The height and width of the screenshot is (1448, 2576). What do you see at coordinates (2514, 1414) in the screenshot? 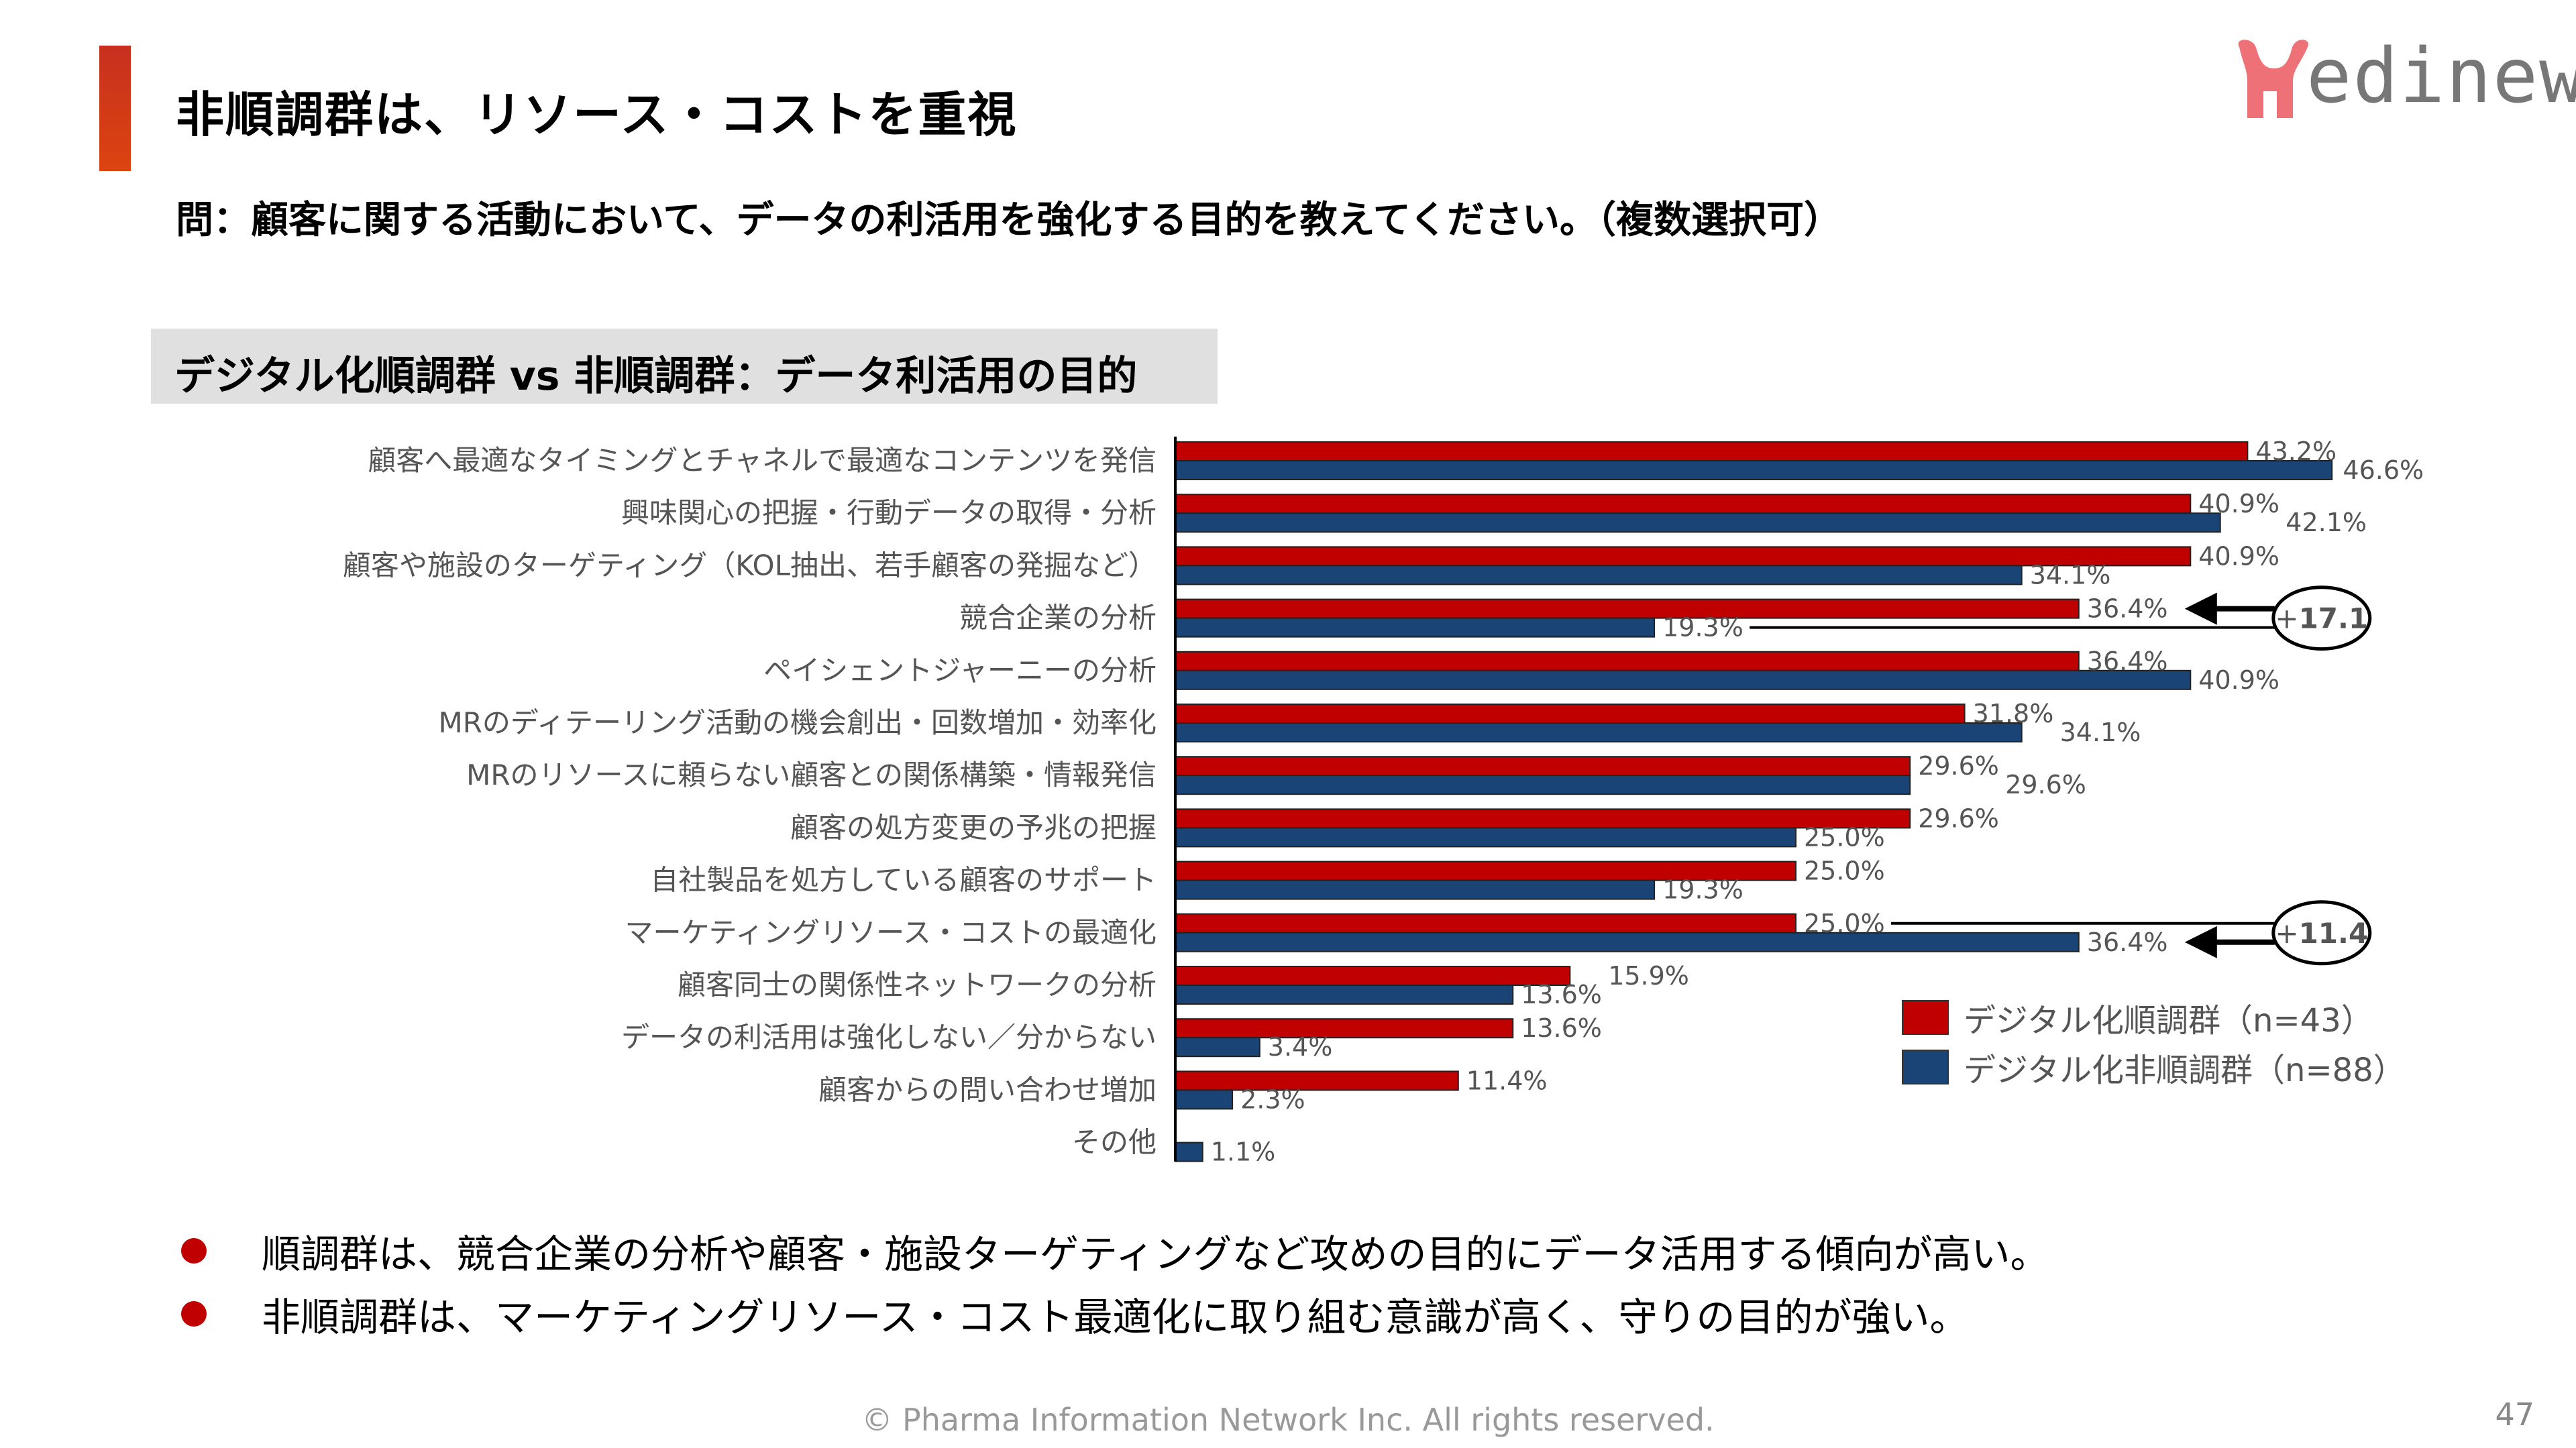
I see `page-number: 47` at bounding box center [2514, 1414].